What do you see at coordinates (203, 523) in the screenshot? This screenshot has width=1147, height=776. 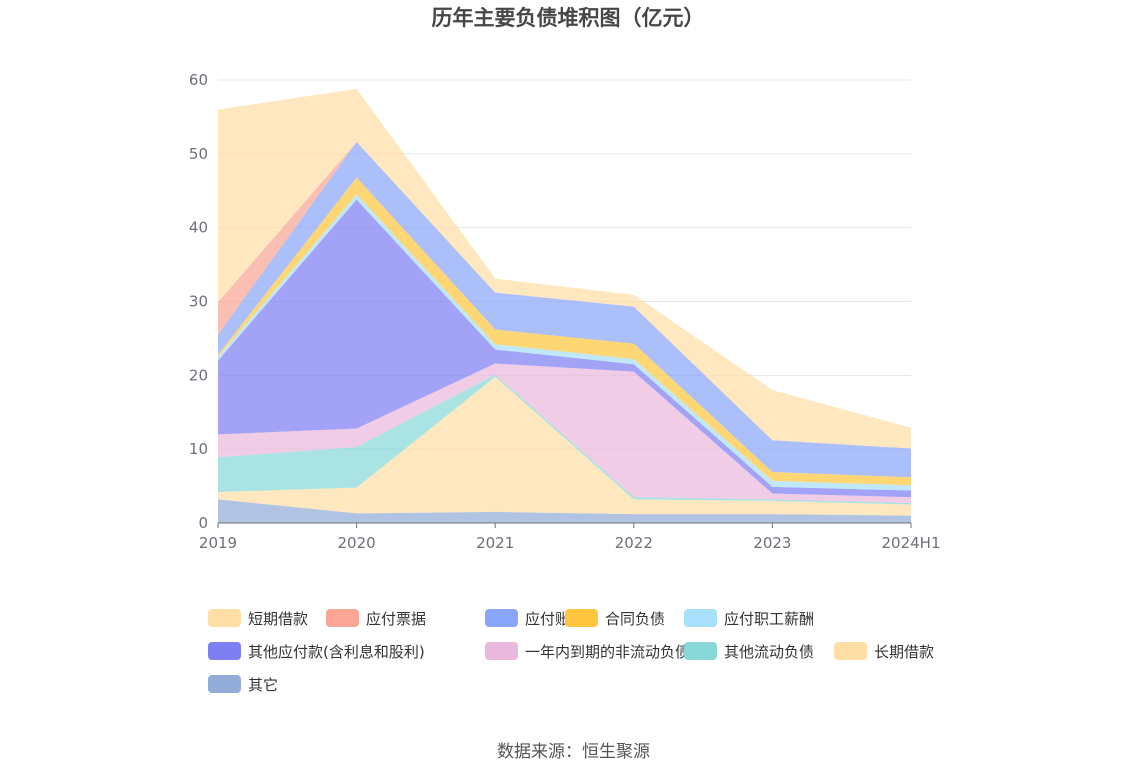 I see `y-tick-label: 0` at bounding box center [203, 523].